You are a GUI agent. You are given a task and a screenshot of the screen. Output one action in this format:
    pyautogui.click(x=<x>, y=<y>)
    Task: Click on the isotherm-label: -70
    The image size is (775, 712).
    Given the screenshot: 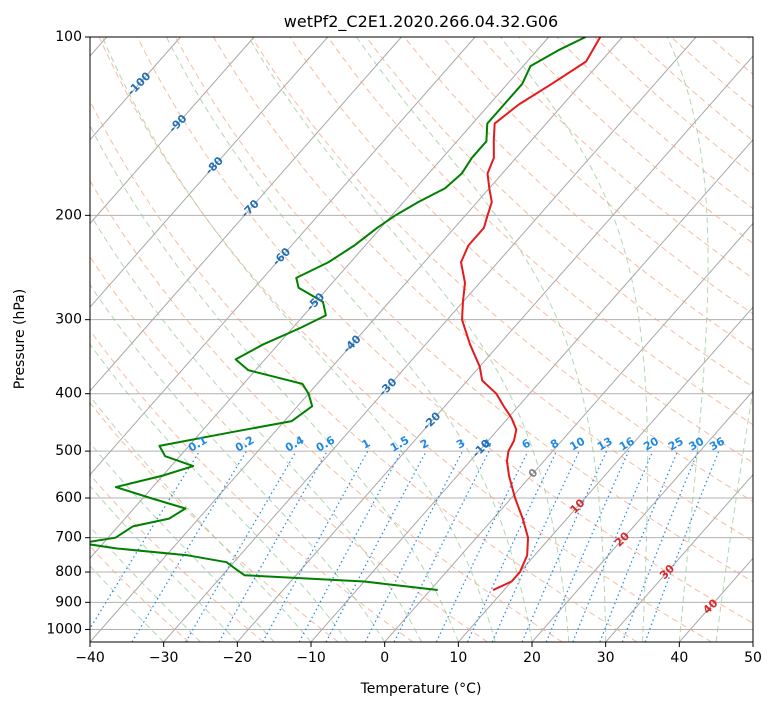 What is the action you would take?
    pyautogui.click(x=250, y=208)
    